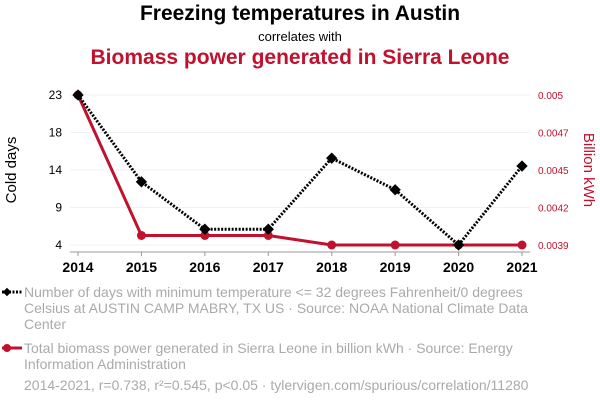 The image size is (600, 408). I want to click on x-tick-label: 2019, so click(395, 267).